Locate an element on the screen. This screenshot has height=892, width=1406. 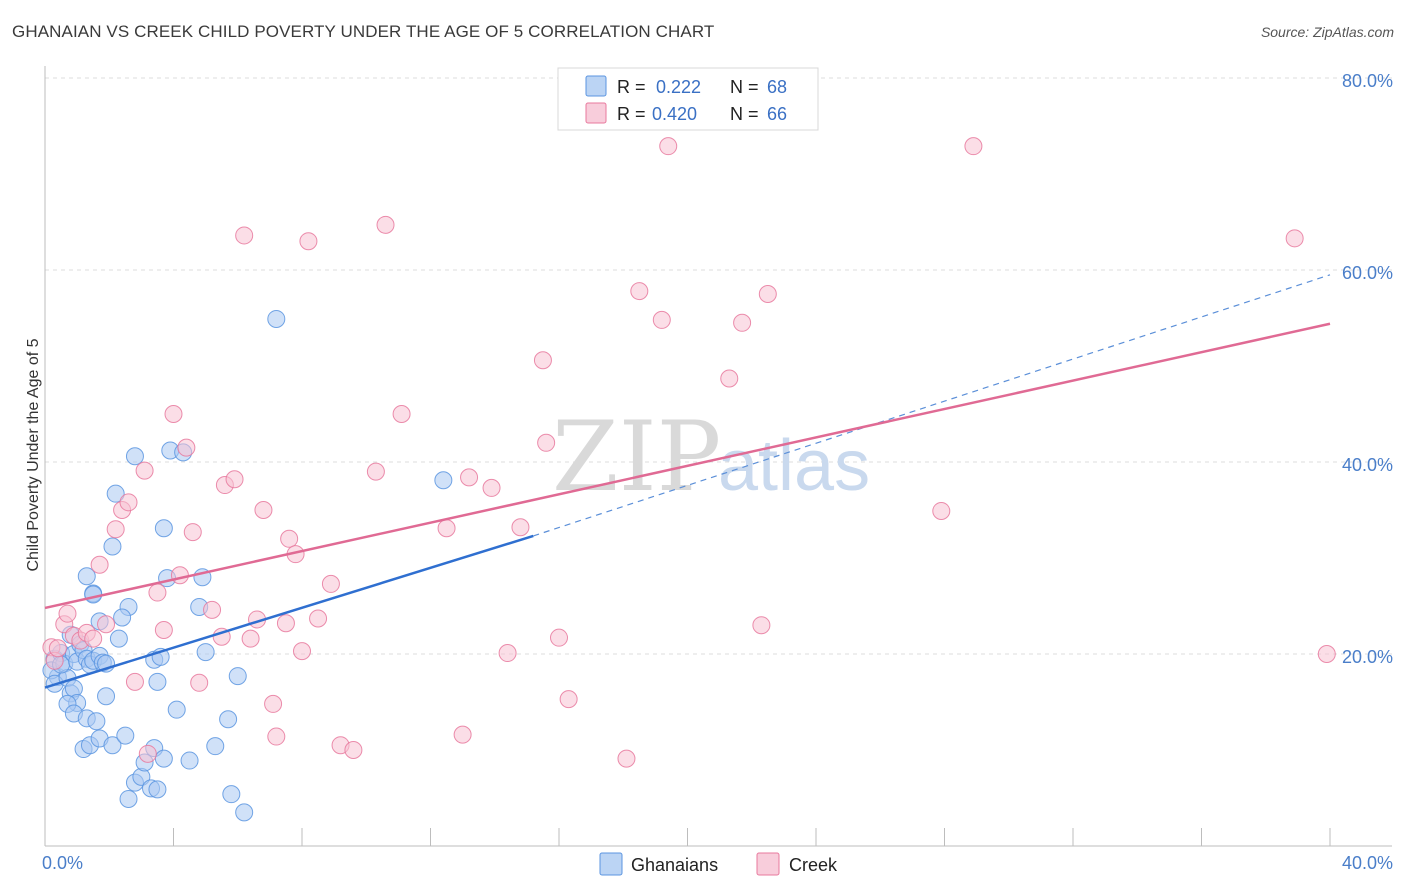
y-tick-label-0: 20.0% is located at coordinates (1367, 657).